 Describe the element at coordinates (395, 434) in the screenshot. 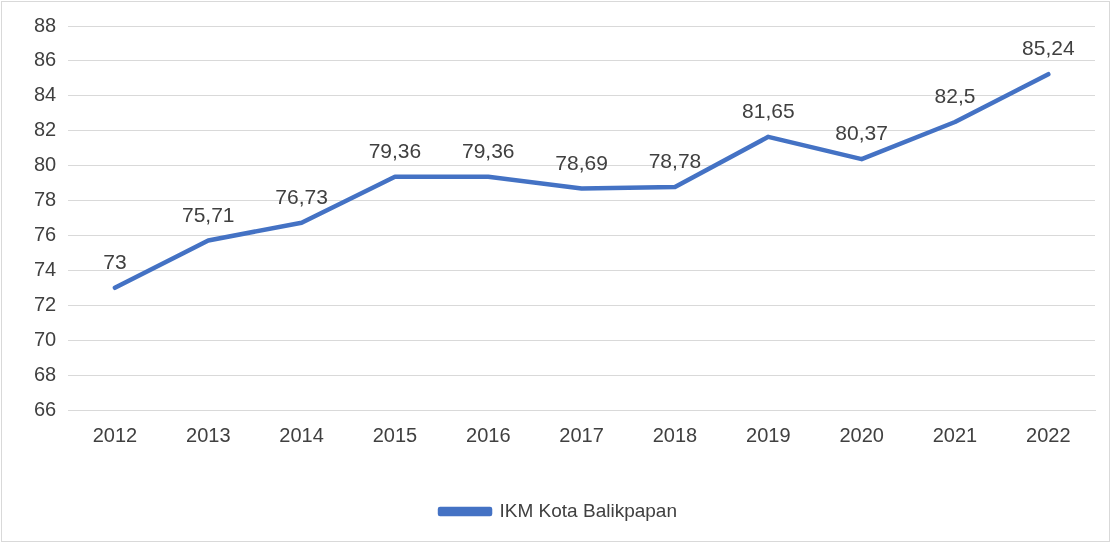

I see `x-tick-label: 2015` at that location.